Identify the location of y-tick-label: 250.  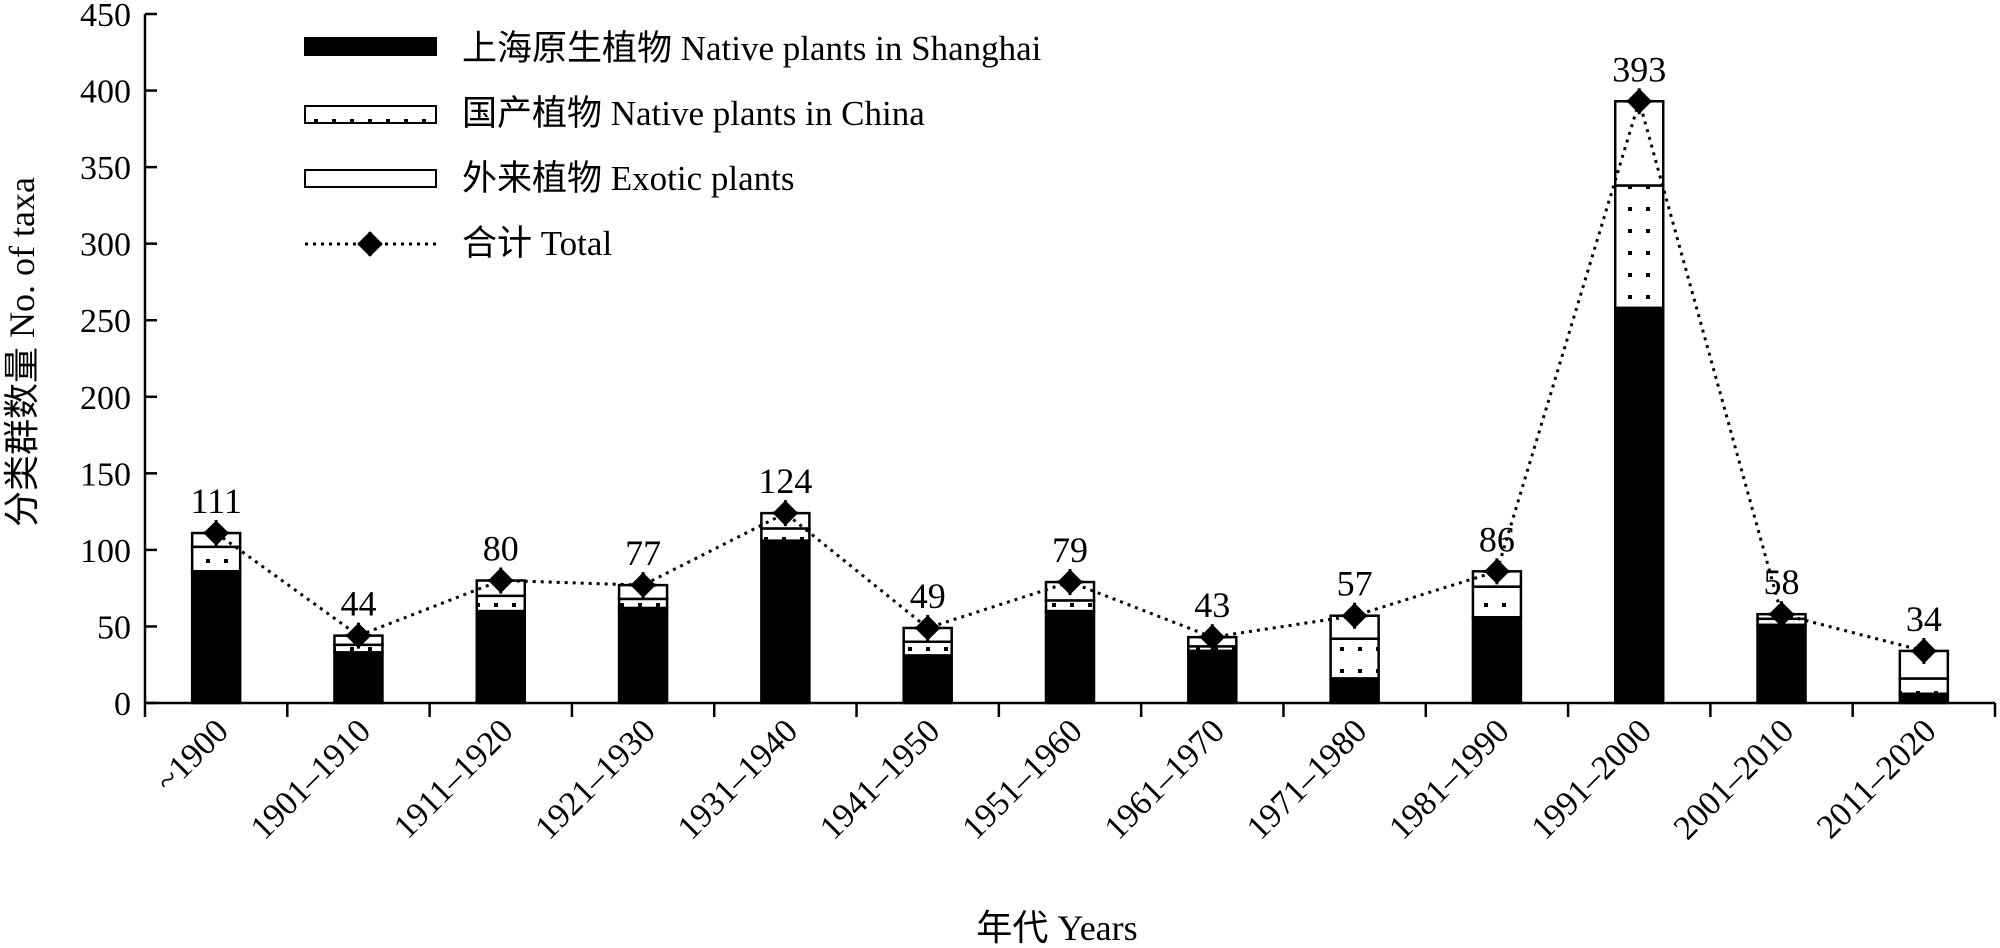
(105, 321).